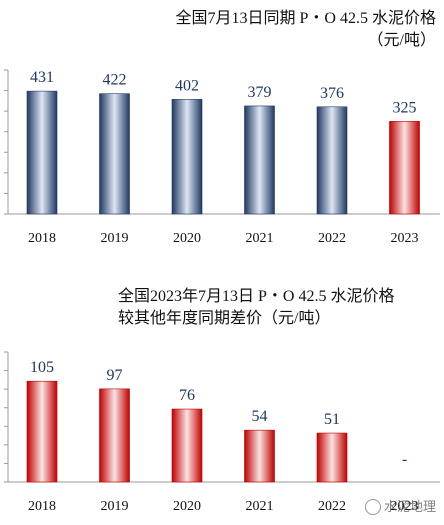 The height and width of the screenshot is (525, 444). Describe the element at coordinates (256, 296) in the screenshot. I see `chart2-title: 全国2023年7月13日 P・O 42.5 水泥价格` at that location.